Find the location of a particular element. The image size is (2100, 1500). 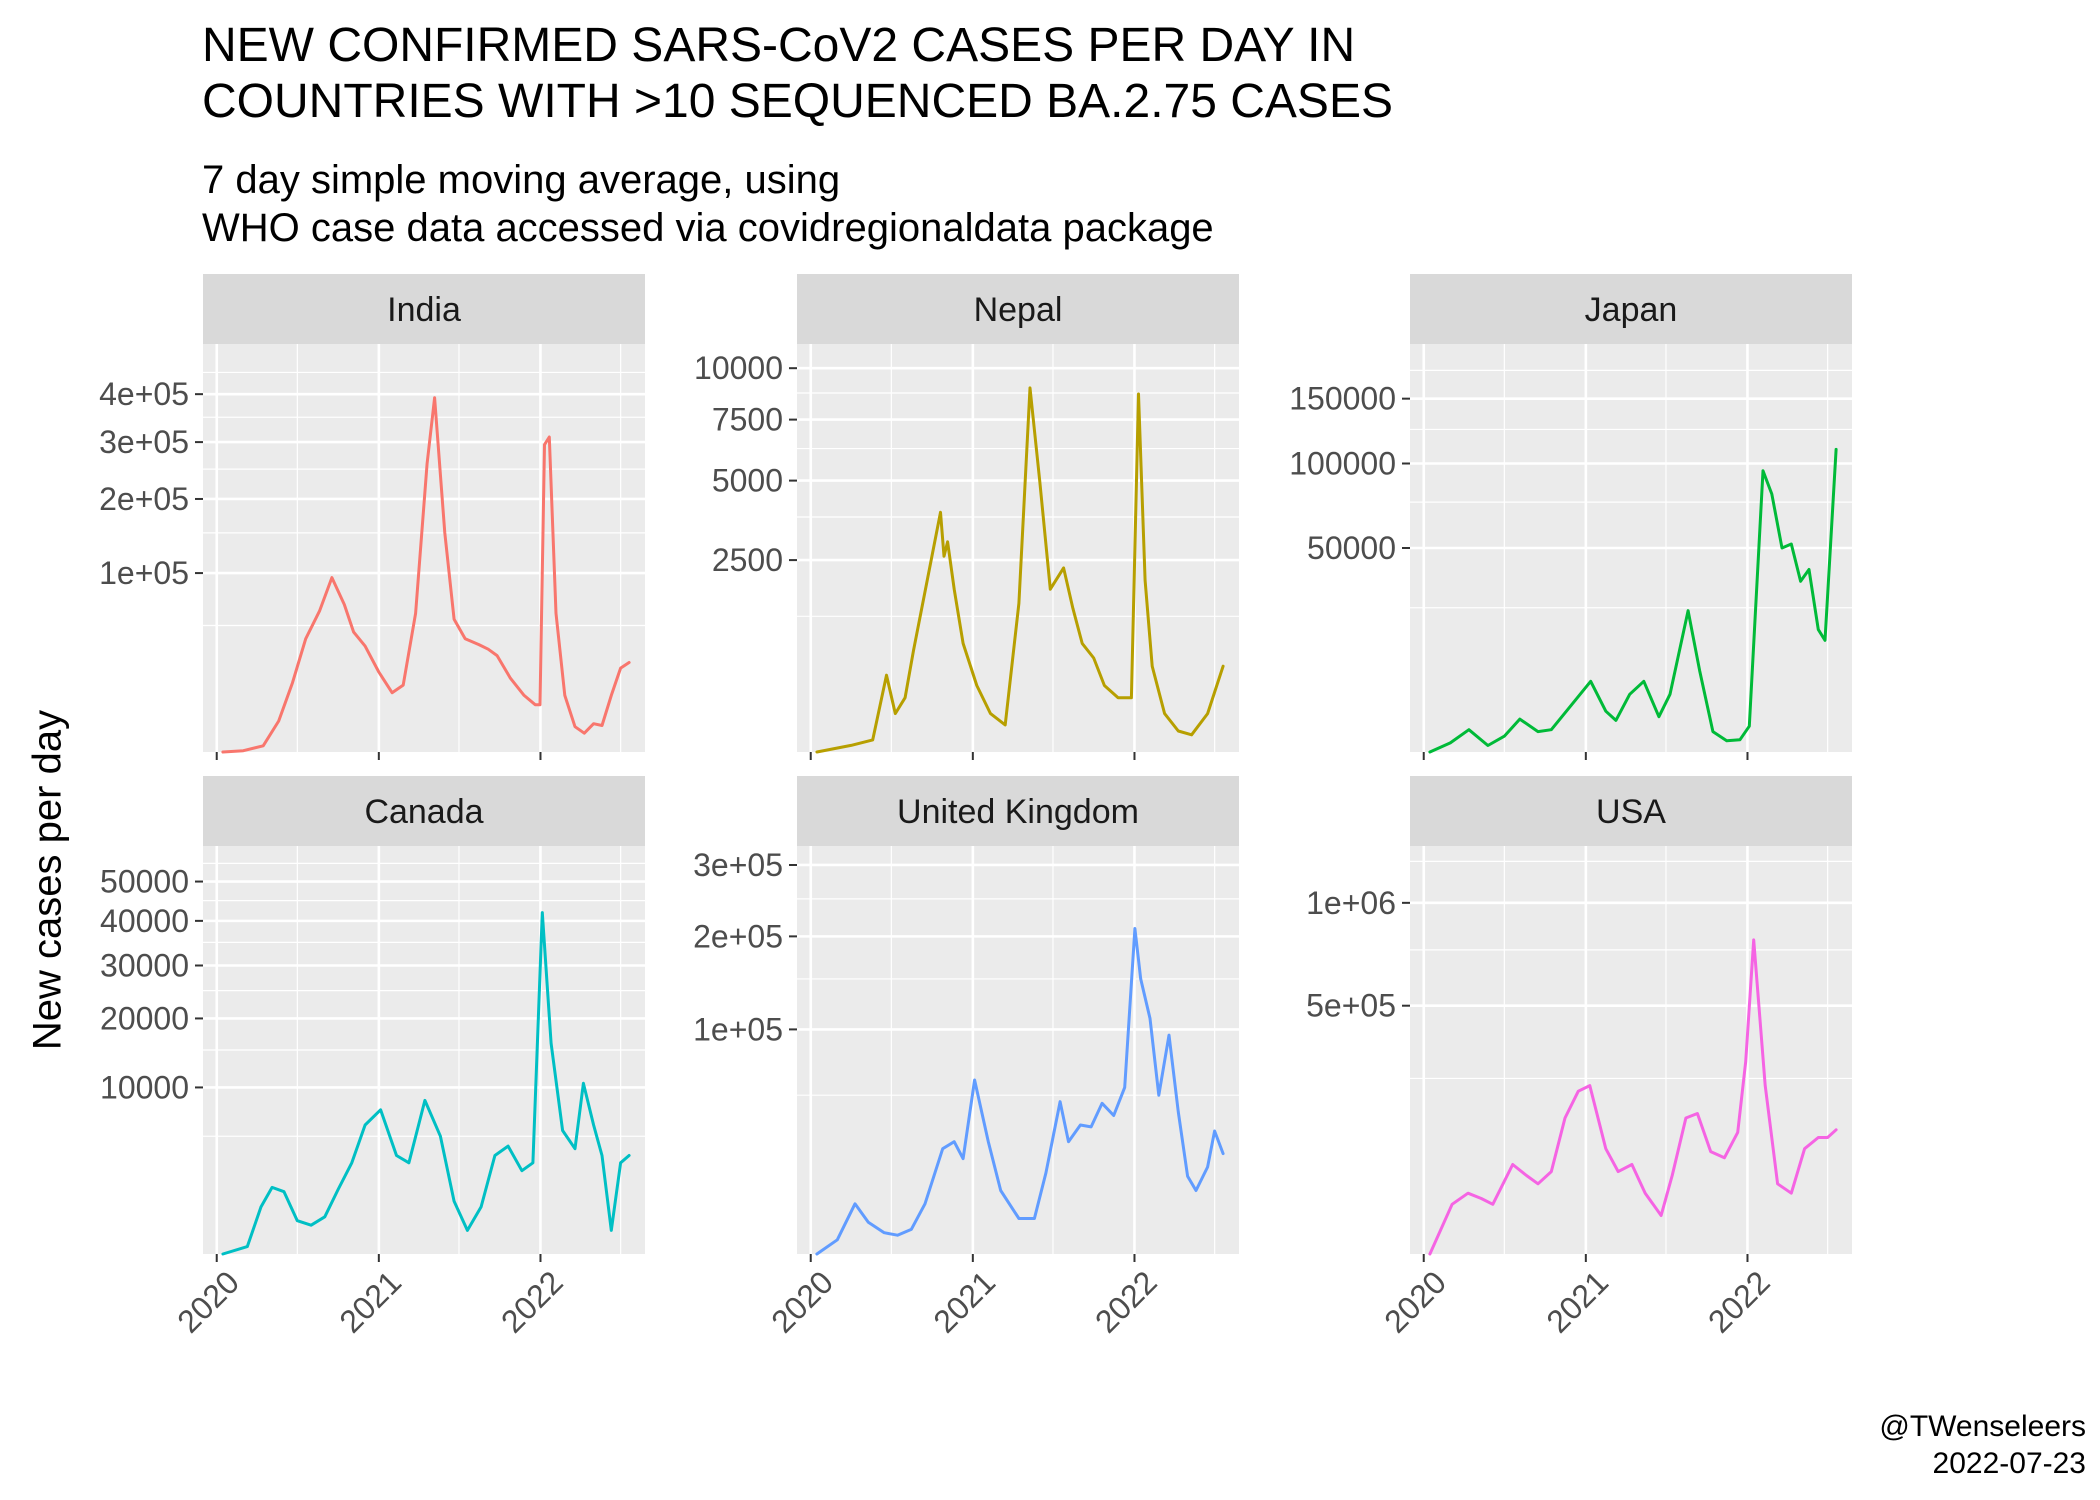

series-line-nepal is located at coordinates (1020, 570).